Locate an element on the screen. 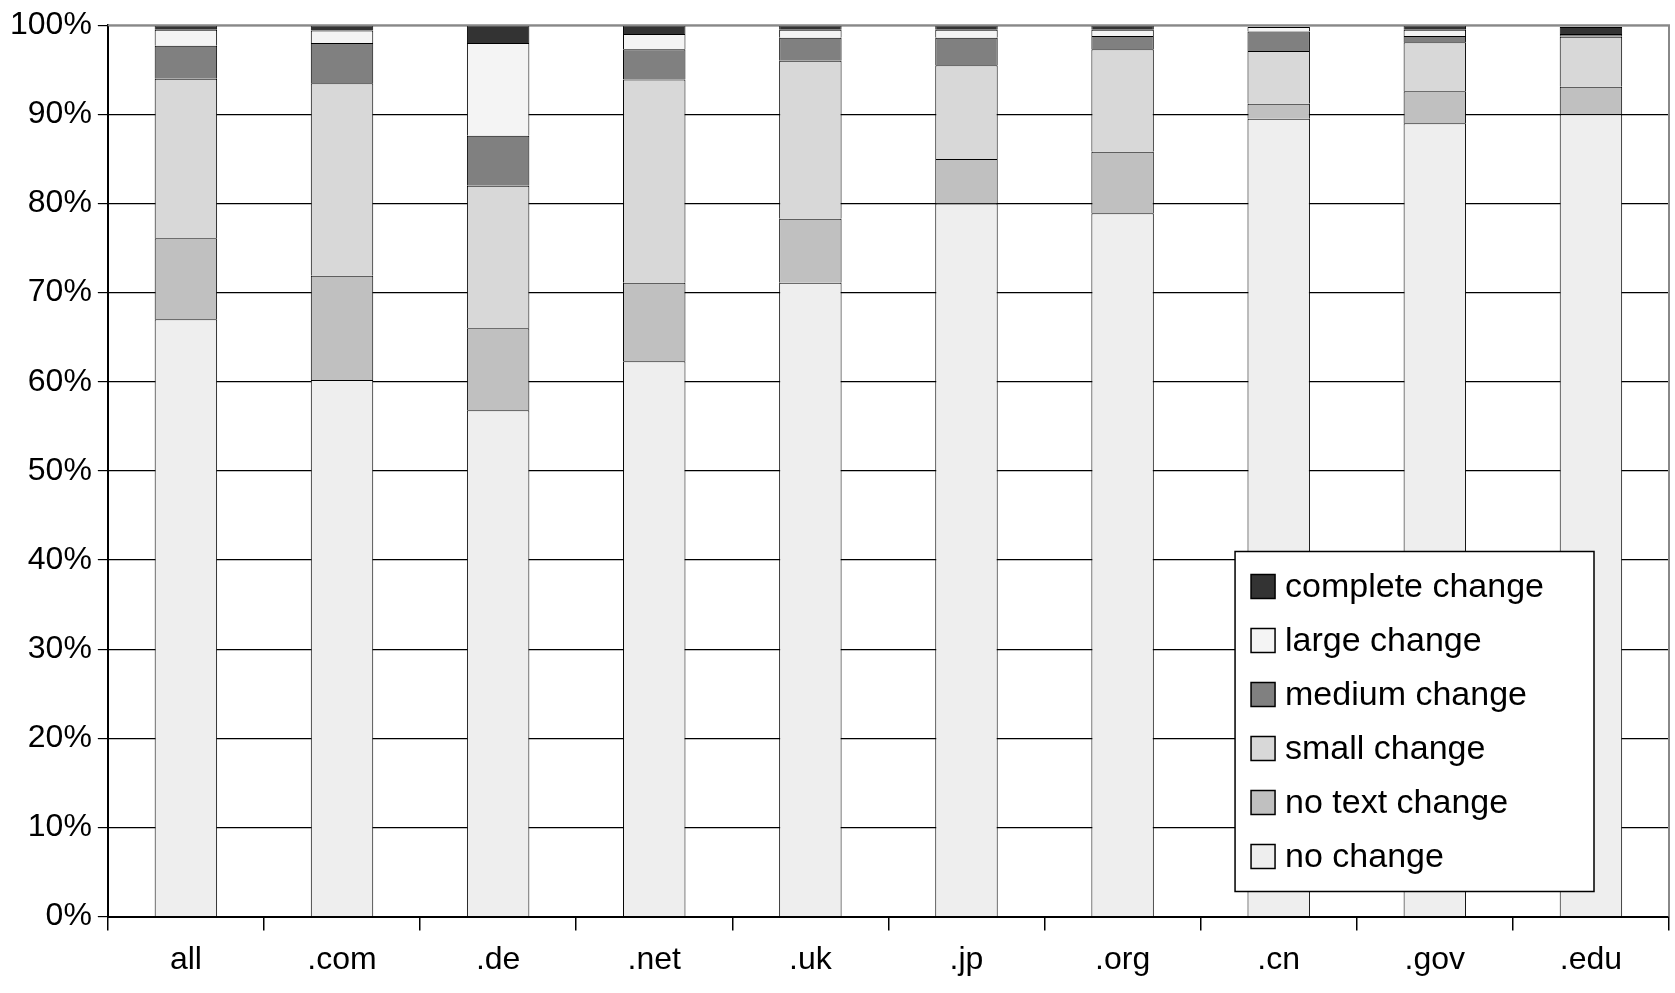 The image size is (1675, 993). legend-label: medium change is located at coordinates (1406, 692).